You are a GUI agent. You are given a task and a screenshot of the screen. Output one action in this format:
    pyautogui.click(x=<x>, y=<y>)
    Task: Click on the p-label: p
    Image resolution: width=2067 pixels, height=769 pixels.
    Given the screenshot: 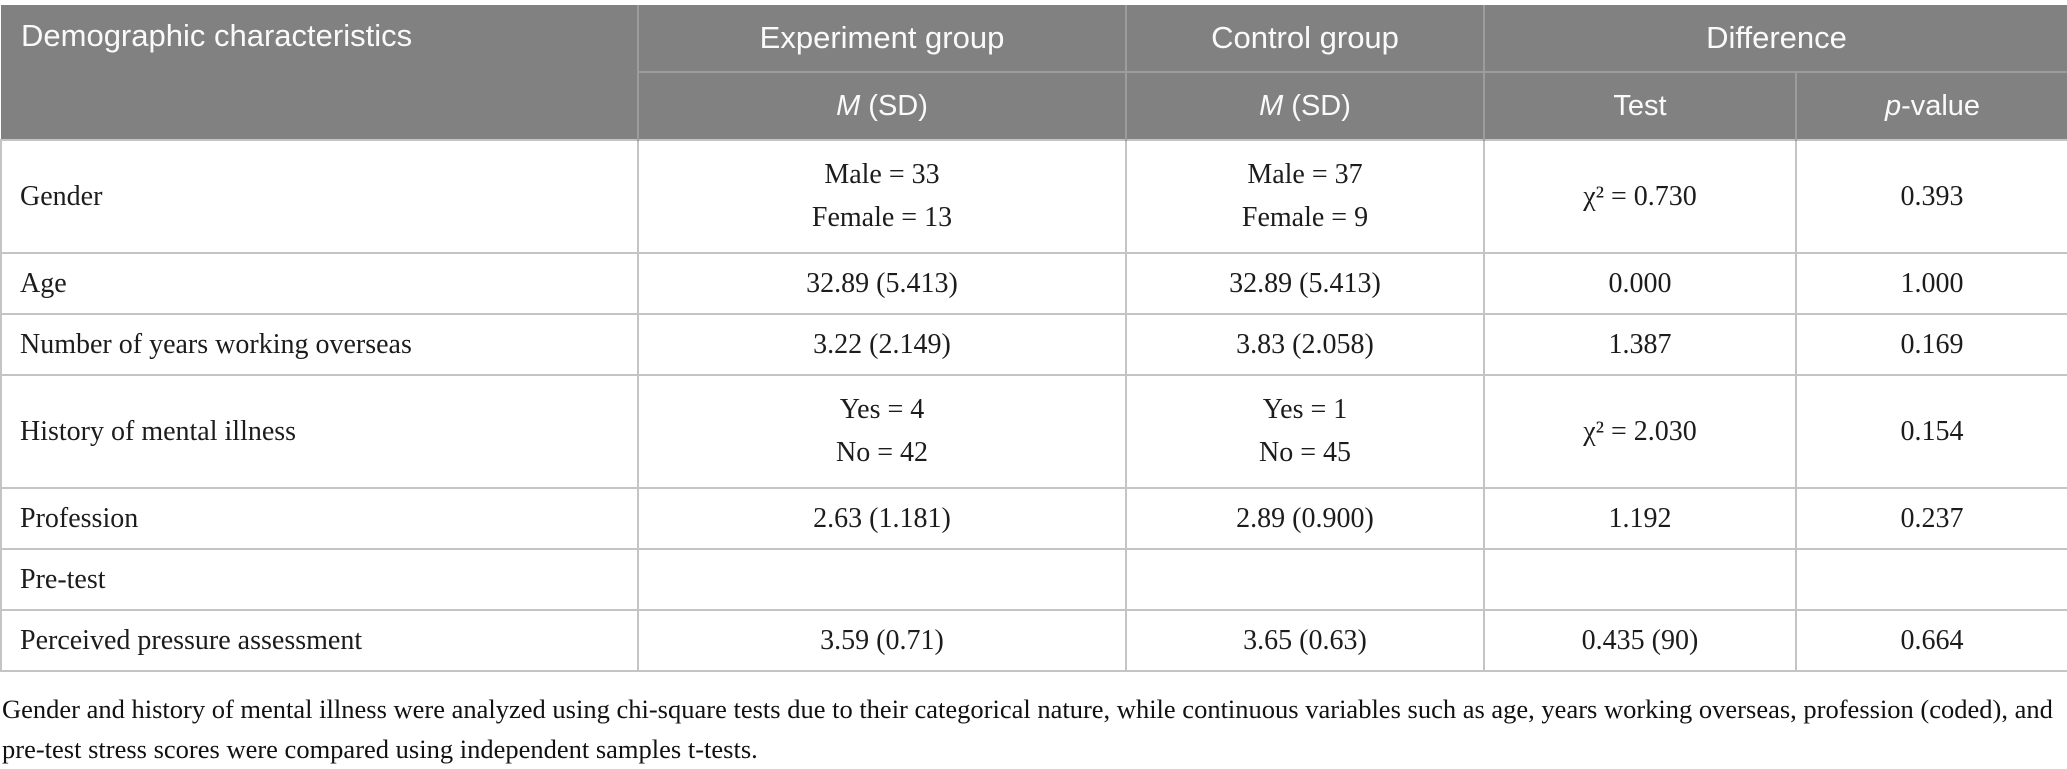 What is the action you would take?
    pyautogui.click(x=1893, y=105)
    